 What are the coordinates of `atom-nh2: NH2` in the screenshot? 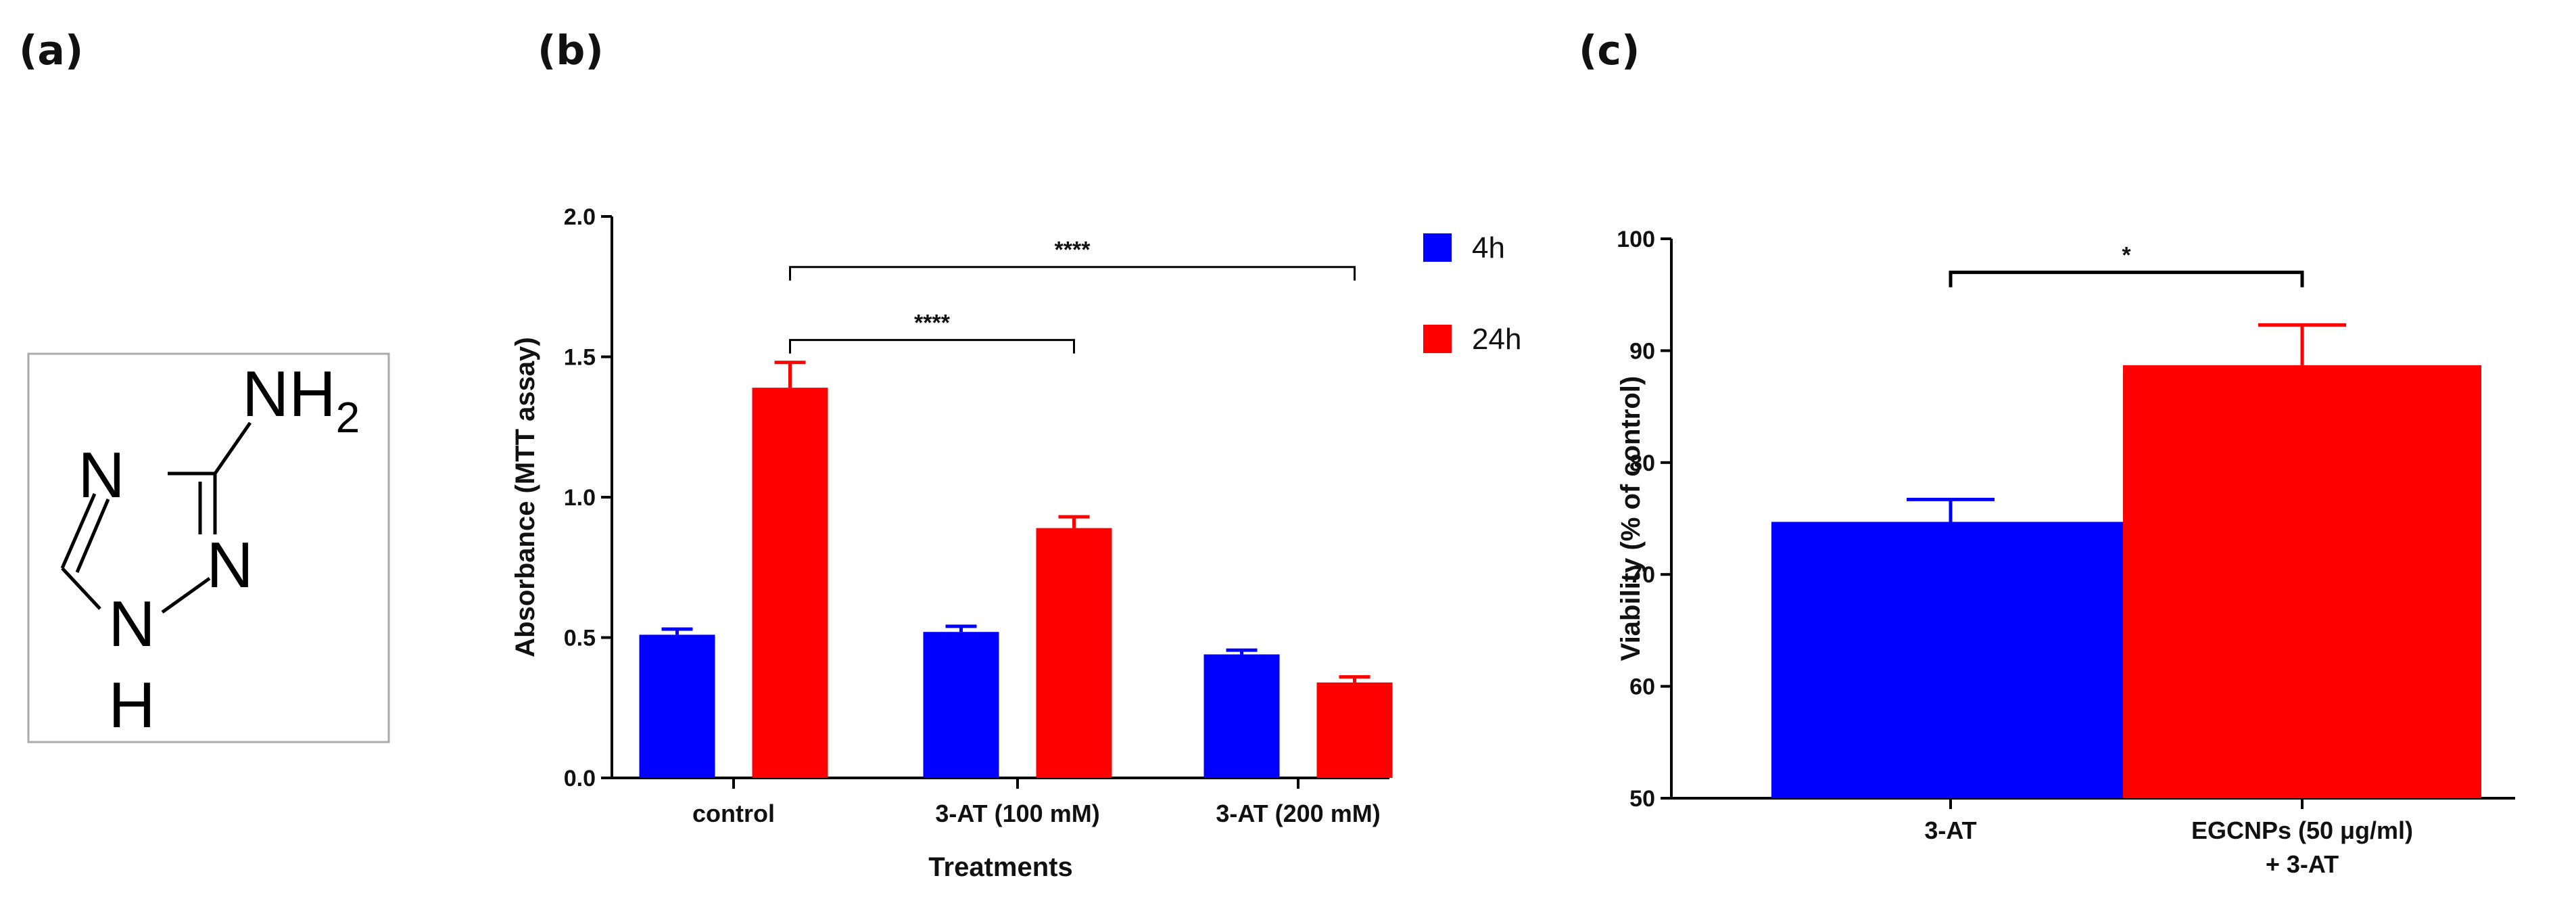 It's located at (301, 400).